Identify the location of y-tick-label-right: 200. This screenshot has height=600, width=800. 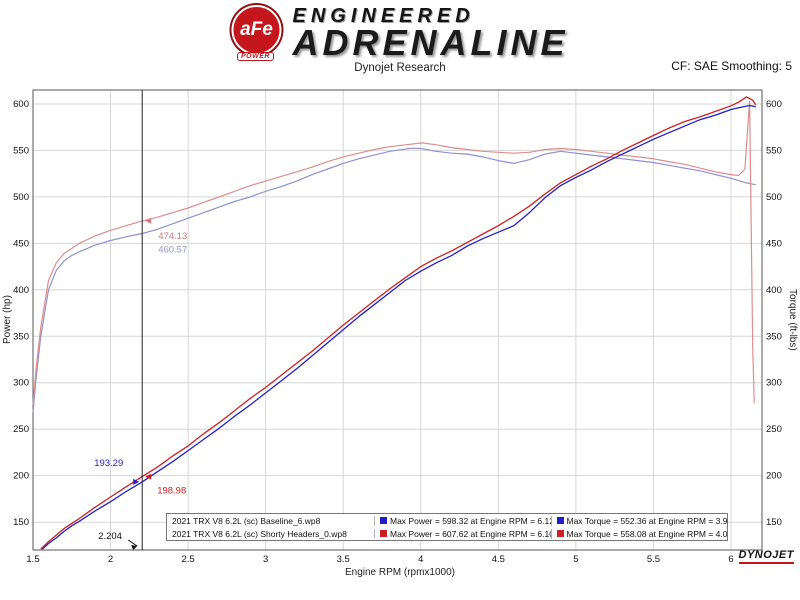
(774, 476).